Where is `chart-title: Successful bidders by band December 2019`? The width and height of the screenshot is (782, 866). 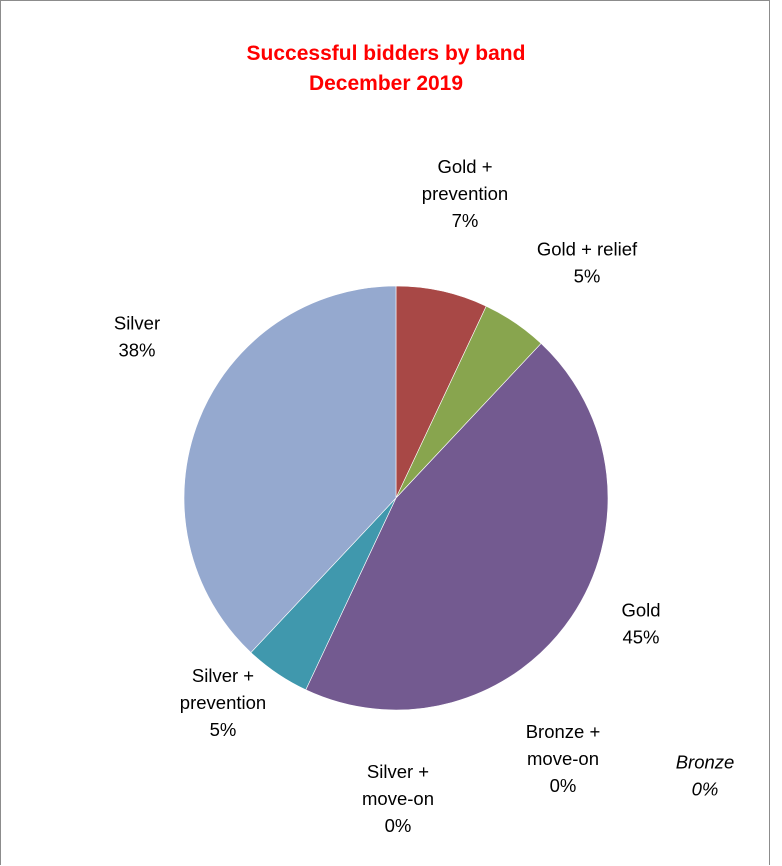
chart-title: Successful bidders by band December 2019 is located at coordinates (386, 69).